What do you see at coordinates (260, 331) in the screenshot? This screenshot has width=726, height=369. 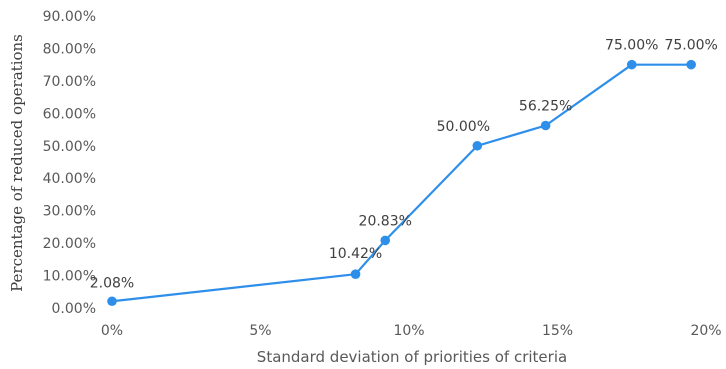 I see `x-tick-label: 5%` at bounding box center [260, 331].